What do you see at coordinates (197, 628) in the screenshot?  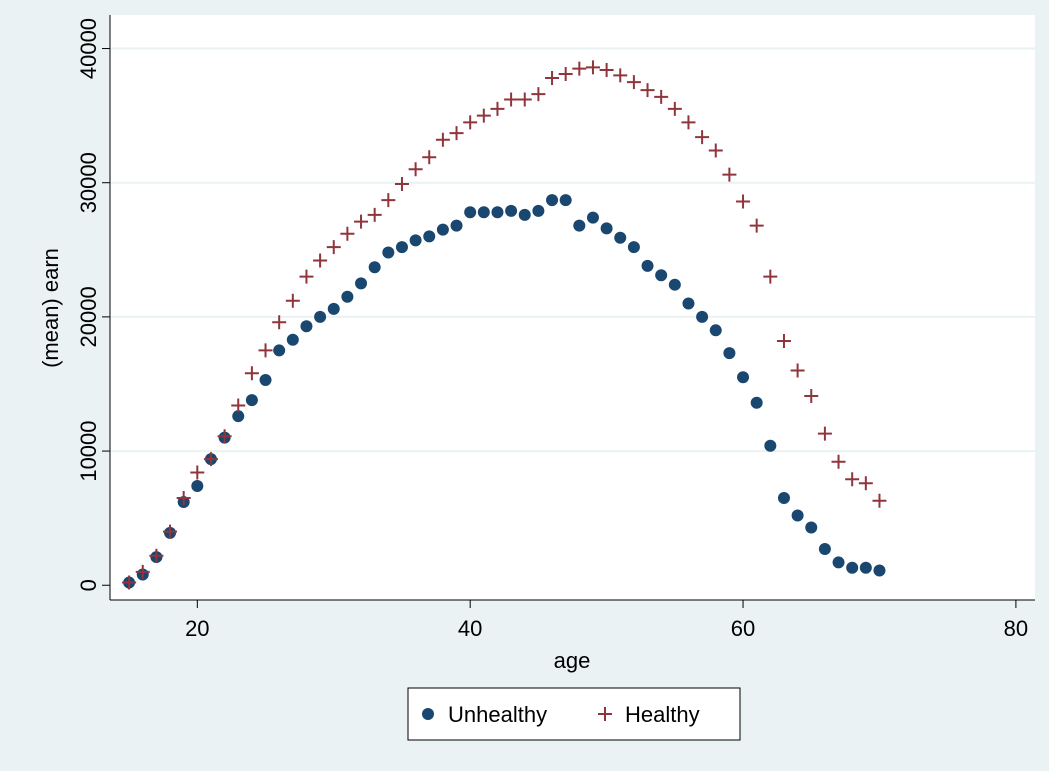 I see `x-tick-label: 20` at bounding box center [197, 628].